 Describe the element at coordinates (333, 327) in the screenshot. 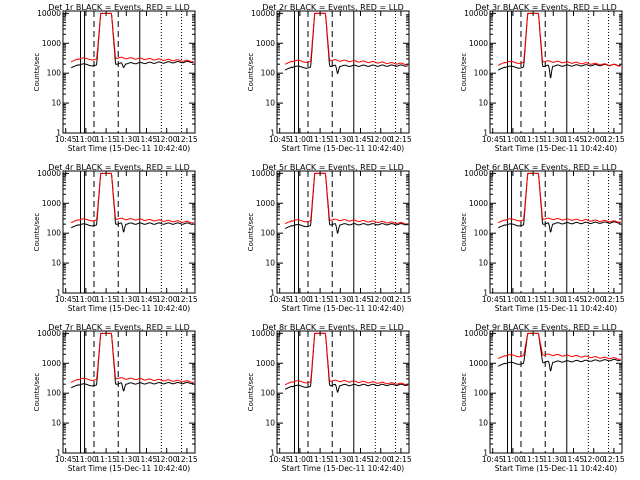

I see `panel-title: Det 8r BLACK = Events, RED = LLD` at that location.